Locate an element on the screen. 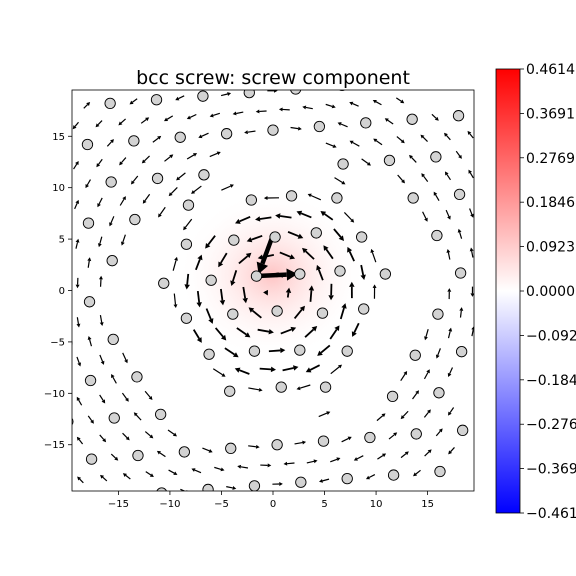 The width and height of the screenshot is (576, 576). y-tick-label: −5 is located at coordinates (57, 342).